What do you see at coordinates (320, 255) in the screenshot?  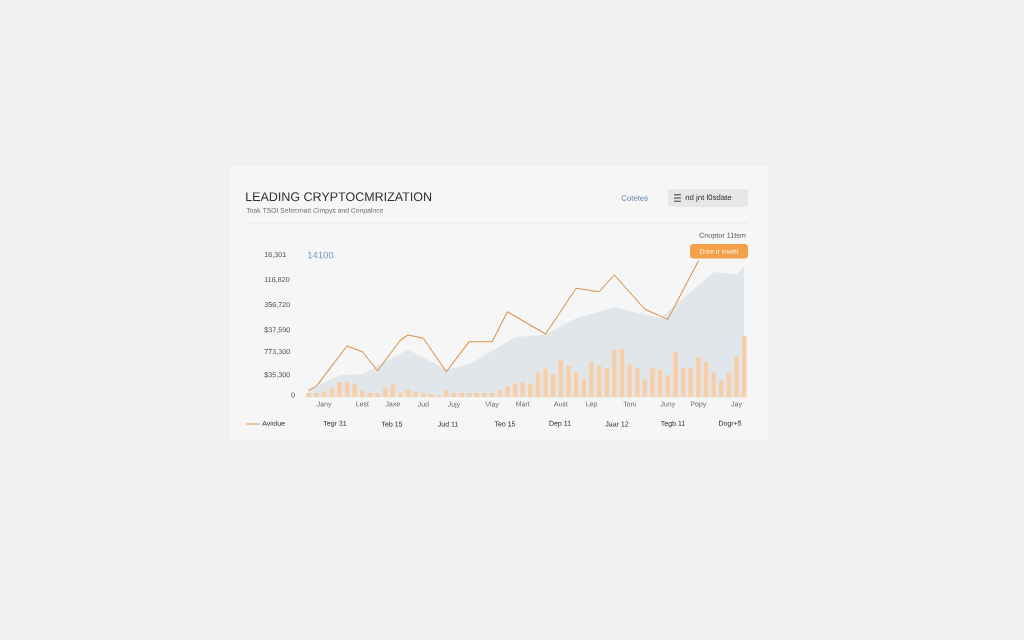 I see `text: 14100` at bounding box center [320, 255].